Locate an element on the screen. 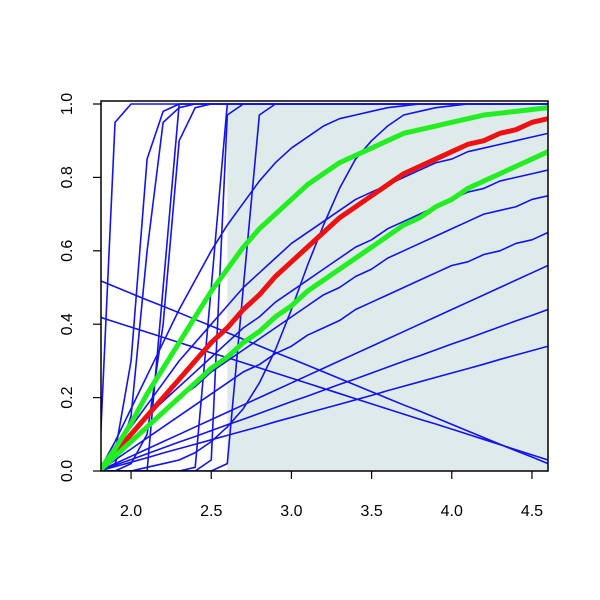 This screenshot has height=600, width=600. y-tick-label: 0.4 is located at coordinates (67, 324).